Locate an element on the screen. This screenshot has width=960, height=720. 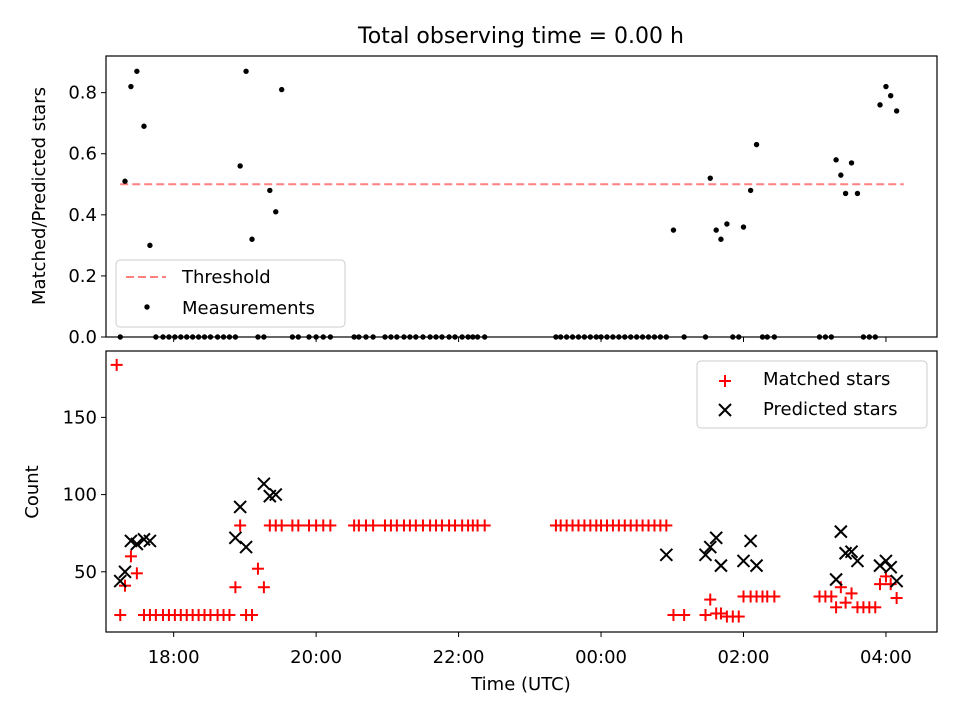
ratio-y-tick-label: 0.4 is located at coordinates (82, 215).